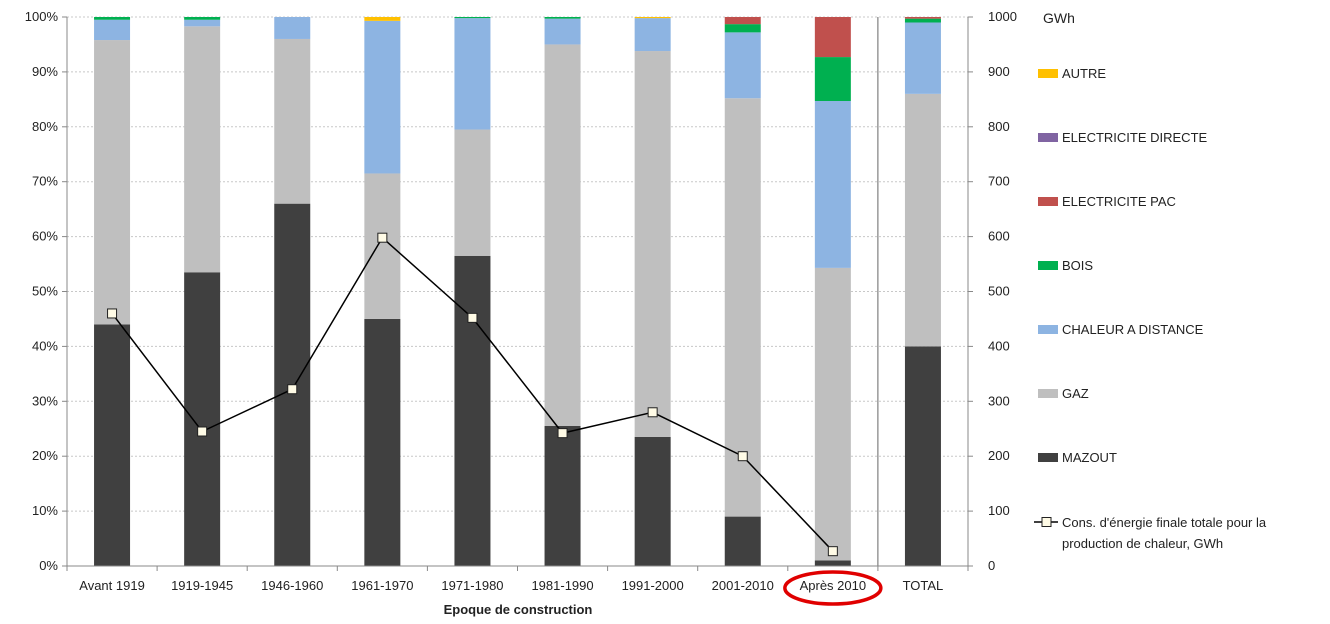 The image size is (1330, 624). I want to click on right-tick-label: 900, so click(999, 71).